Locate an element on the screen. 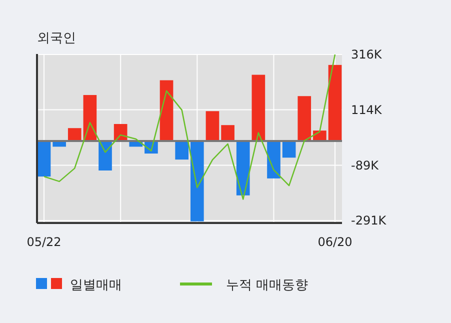  chart-title: 외국인 is located at coordinates (56, 38).